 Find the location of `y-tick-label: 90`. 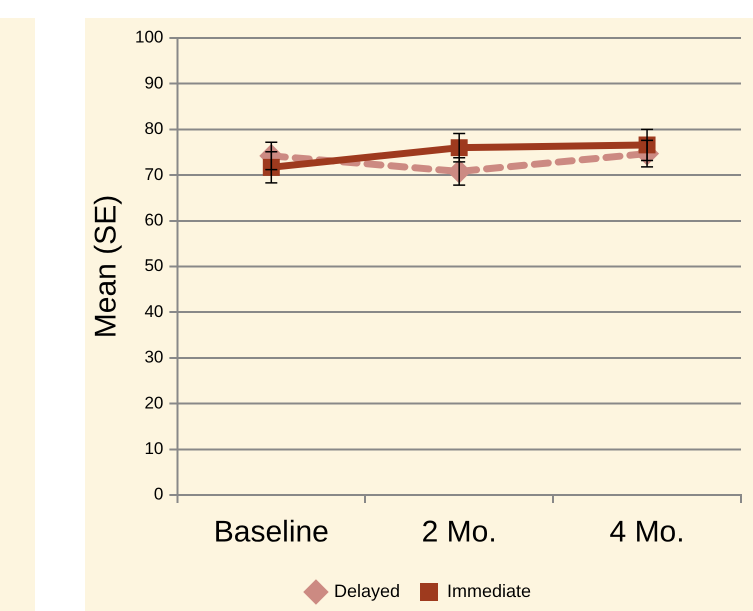

y-tick-label: 90 is located at coordinates (154, 82).